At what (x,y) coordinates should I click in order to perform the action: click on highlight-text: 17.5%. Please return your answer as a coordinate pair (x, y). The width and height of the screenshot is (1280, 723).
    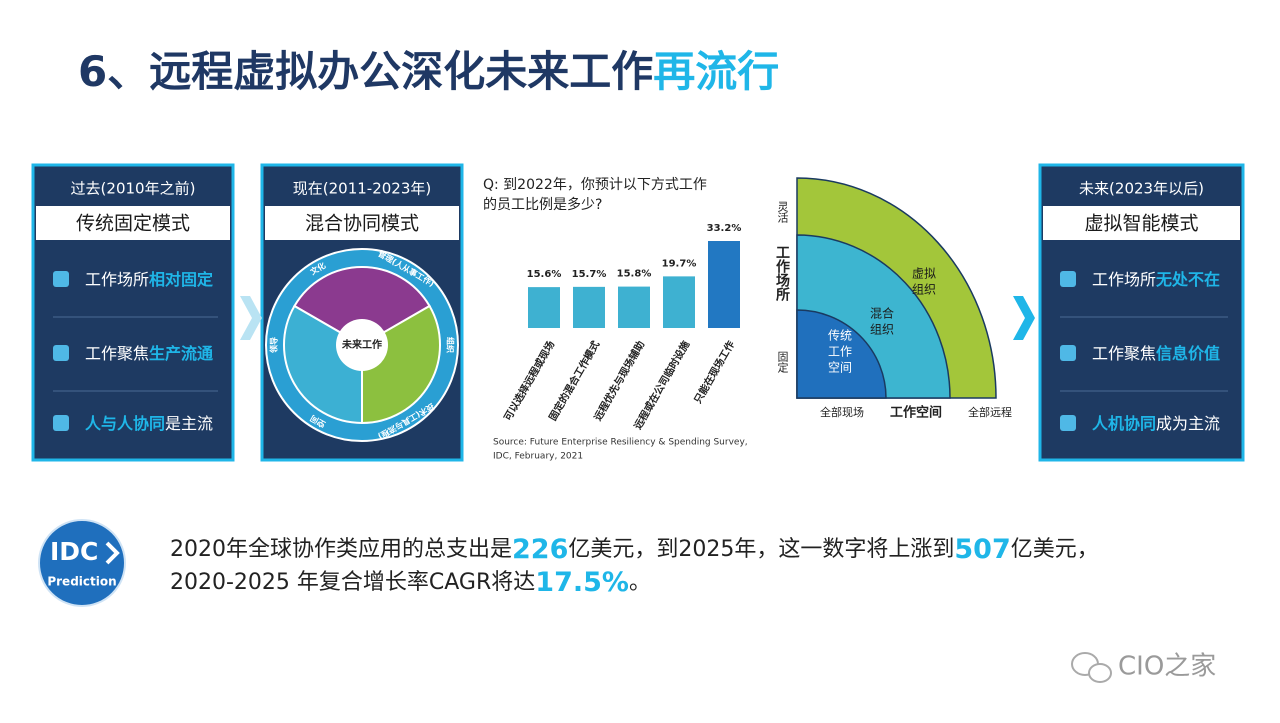
    Looking at the image, I should click on (582, 582).